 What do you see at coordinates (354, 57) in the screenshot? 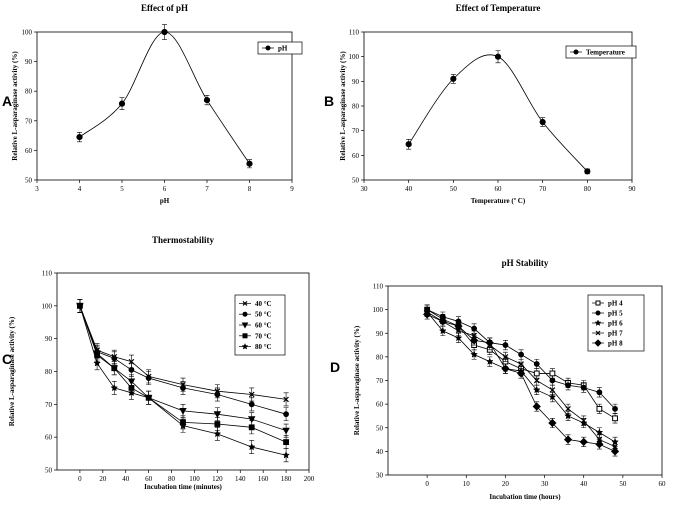
I see `chart-b-y-tick-label: 100` at bounding box center [354, 57].